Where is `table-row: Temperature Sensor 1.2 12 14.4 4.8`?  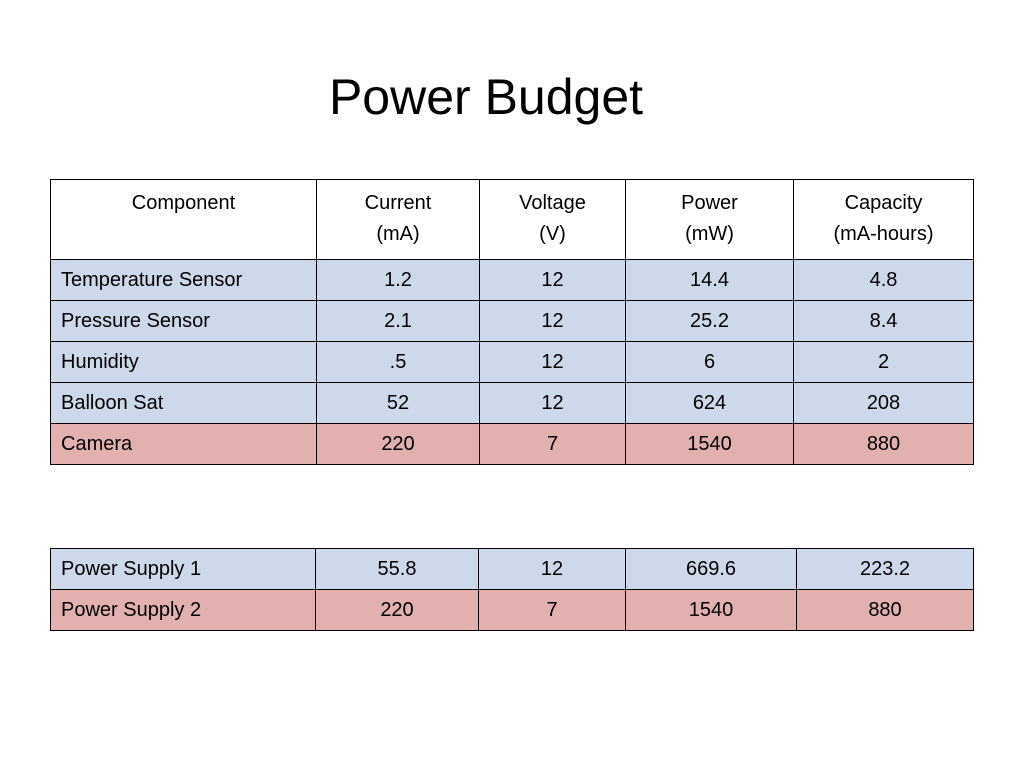
table-row: Temperature Sensor 1.2 12 14.4 4.8 is located at coordinates (512, 280).